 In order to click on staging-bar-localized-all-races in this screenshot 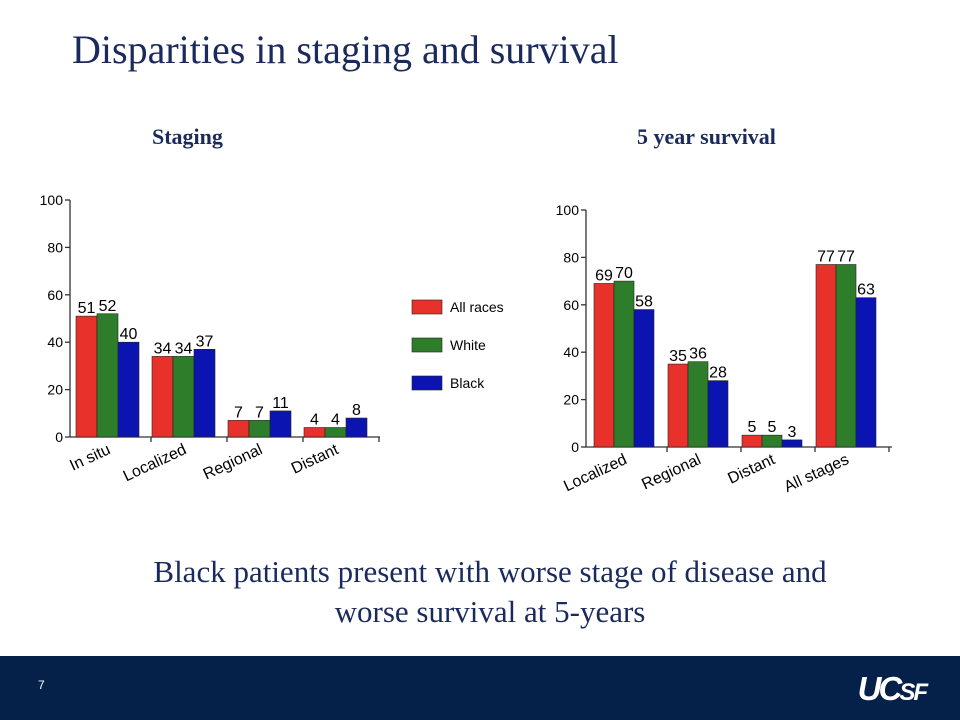, I will do `click(162, 397)`.